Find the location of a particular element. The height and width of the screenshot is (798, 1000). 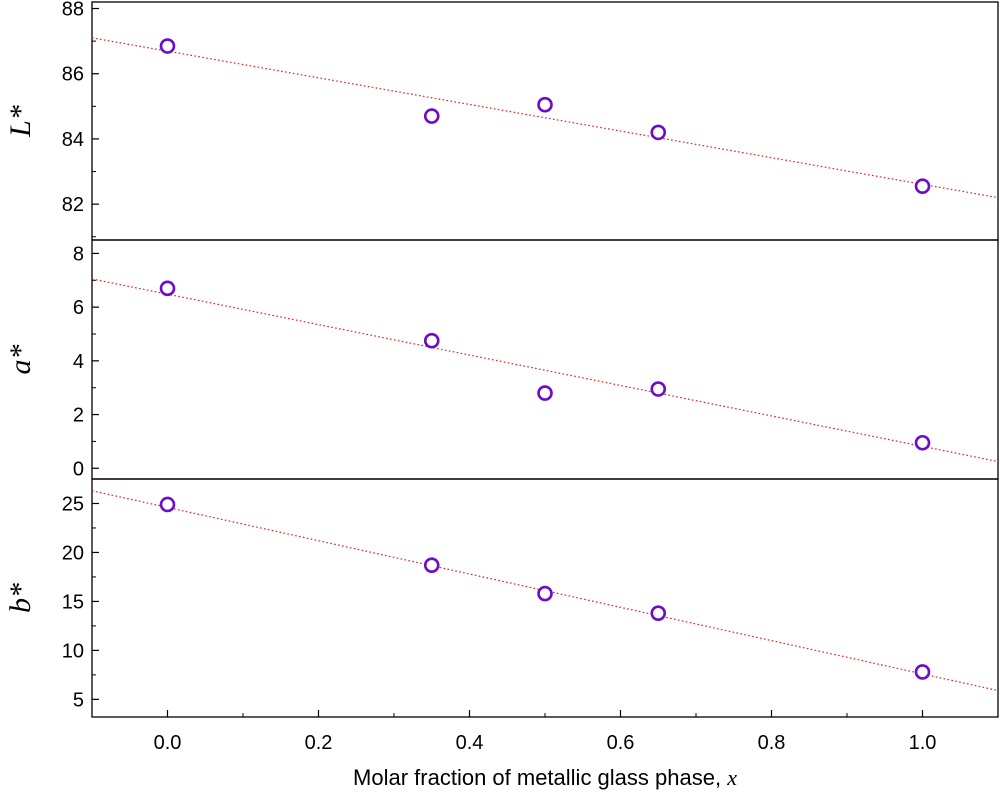

y-axis-label: a* is located at coordinates (20, 360).